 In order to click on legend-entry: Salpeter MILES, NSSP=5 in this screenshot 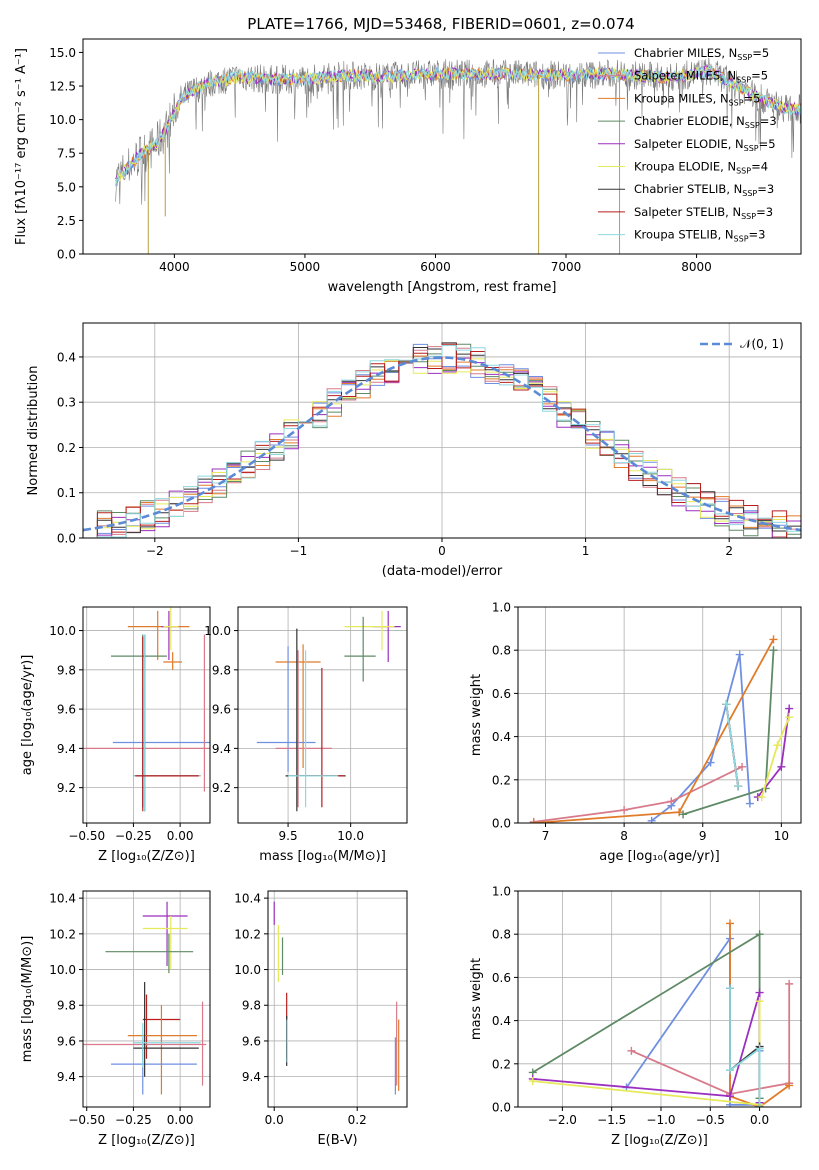, I will do `click(701, 77)`.